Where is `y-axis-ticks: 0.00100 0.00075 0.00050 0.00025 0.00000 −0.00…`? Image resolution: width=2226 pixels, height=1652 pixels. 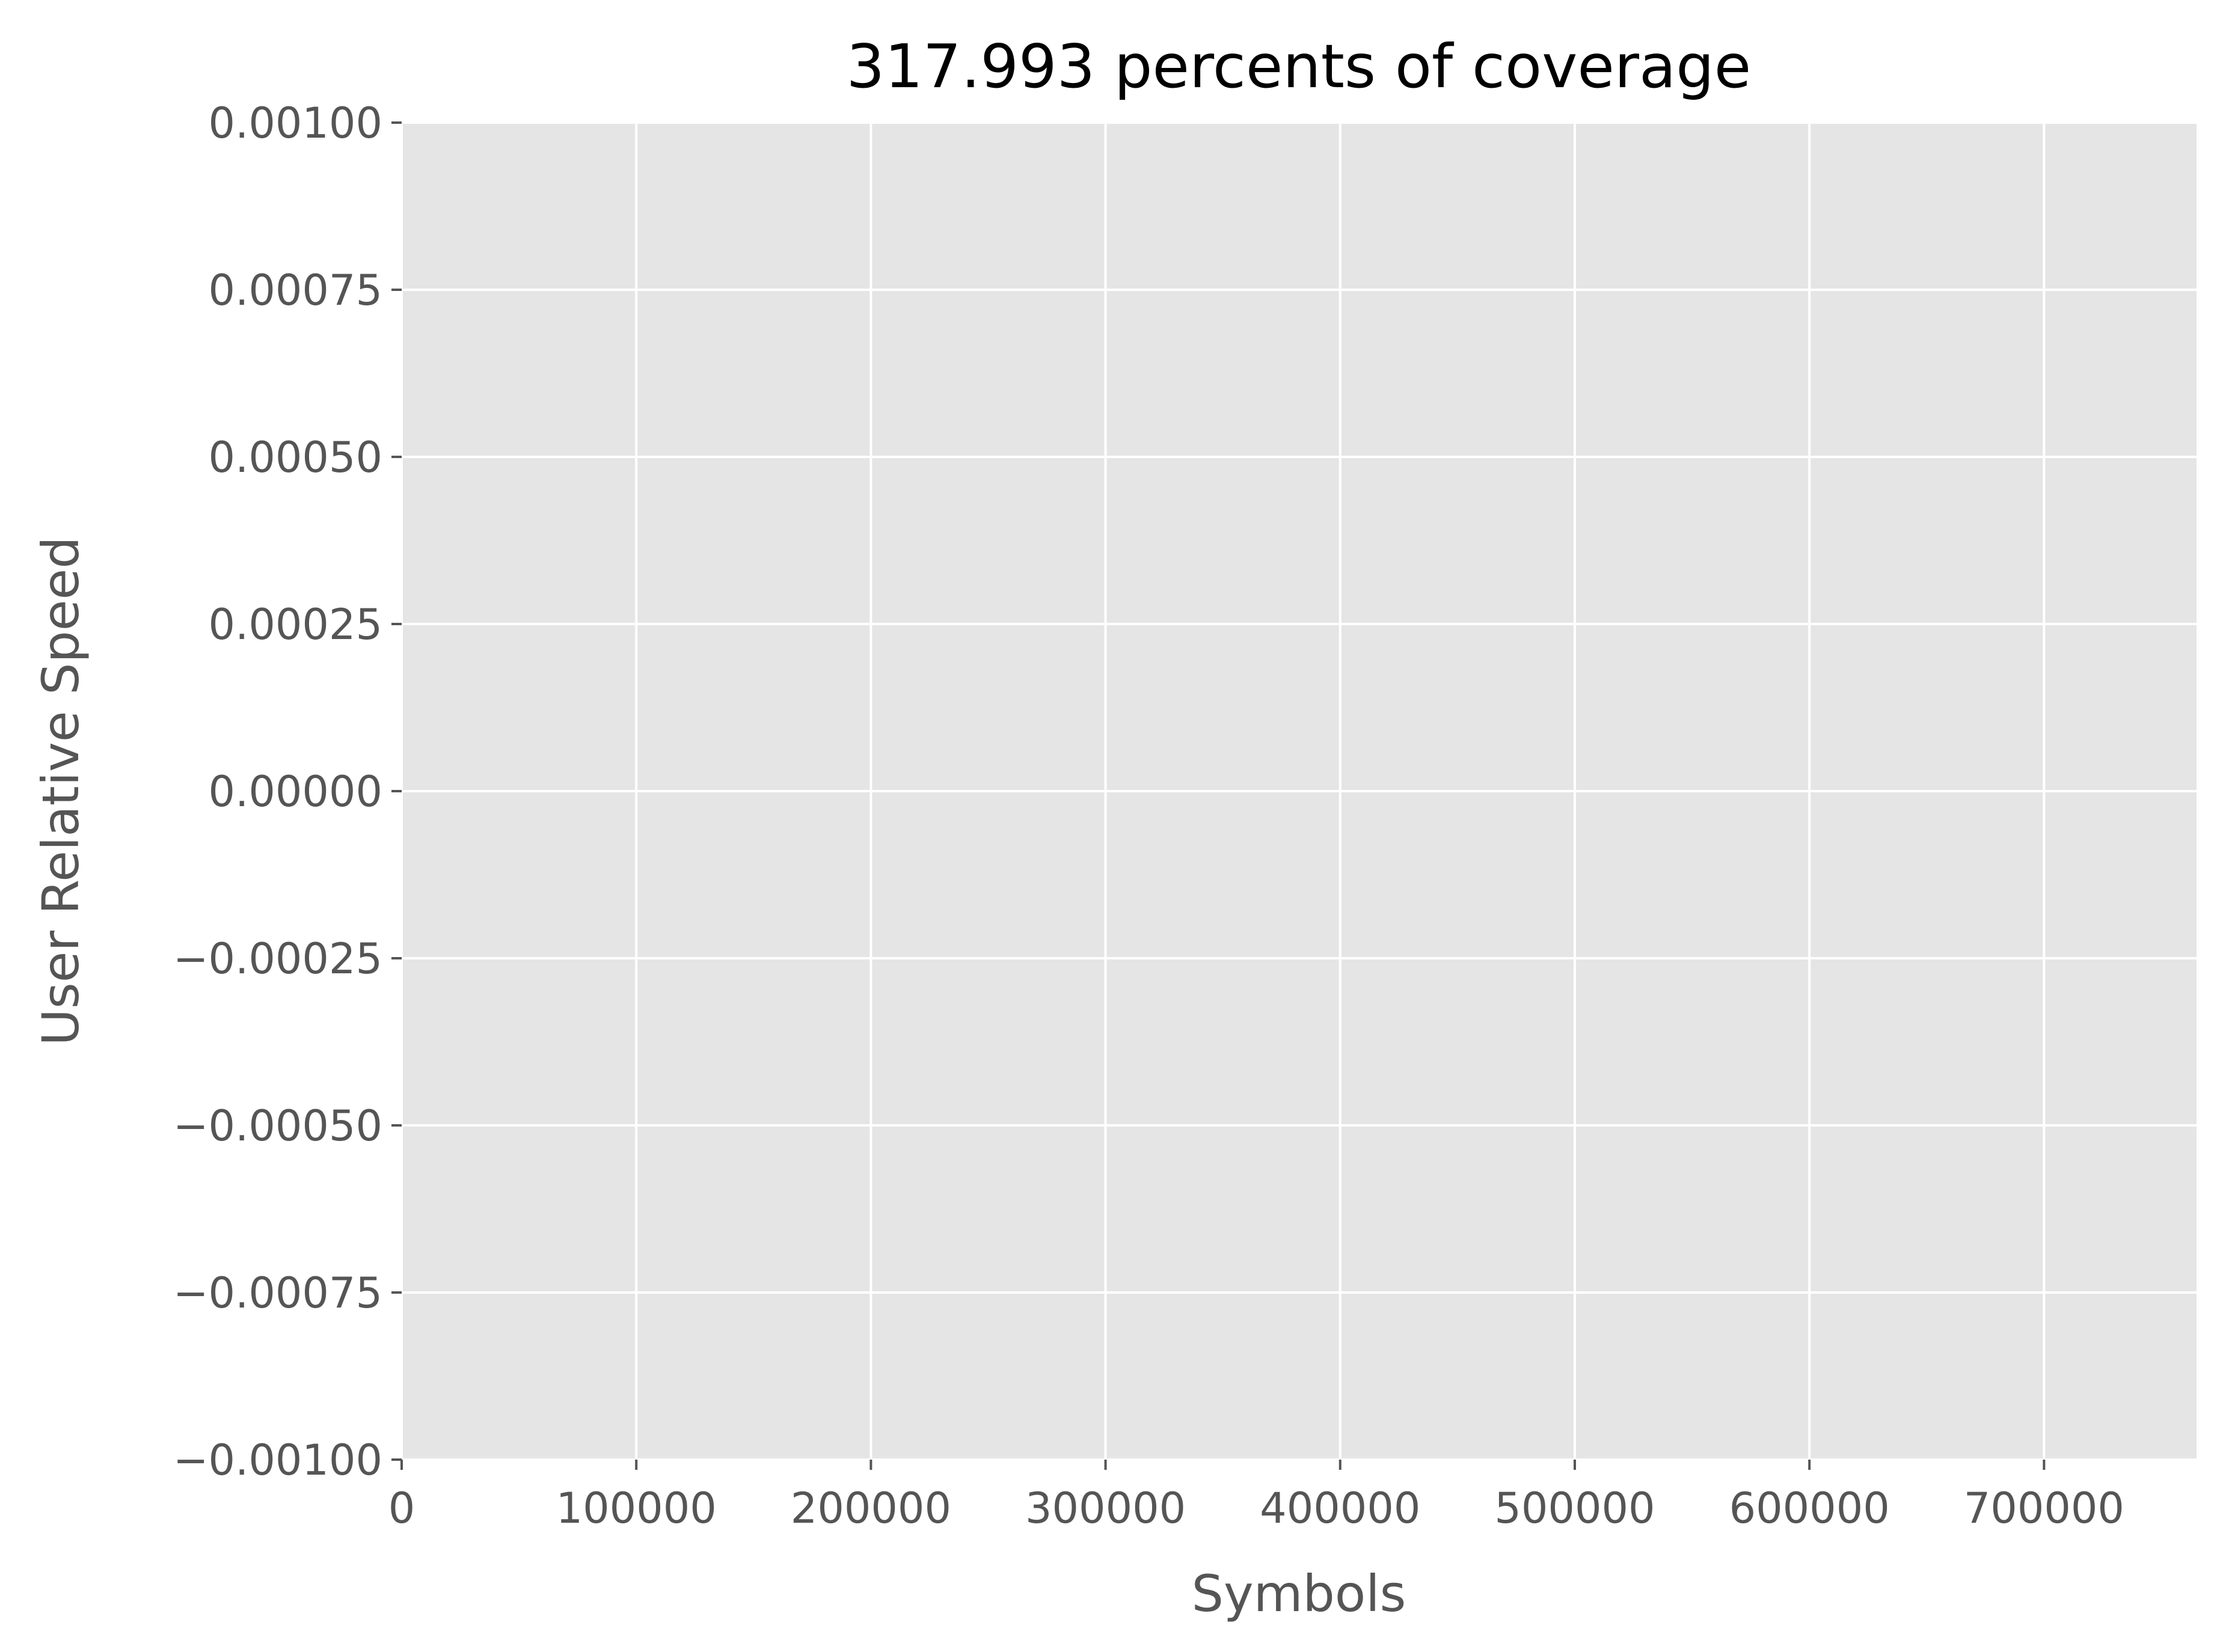
y-axis-ticks: 0.00100 0.00075 0.00050 0.00025 0.00000 −0.00… is located at coordinates (288, 792).